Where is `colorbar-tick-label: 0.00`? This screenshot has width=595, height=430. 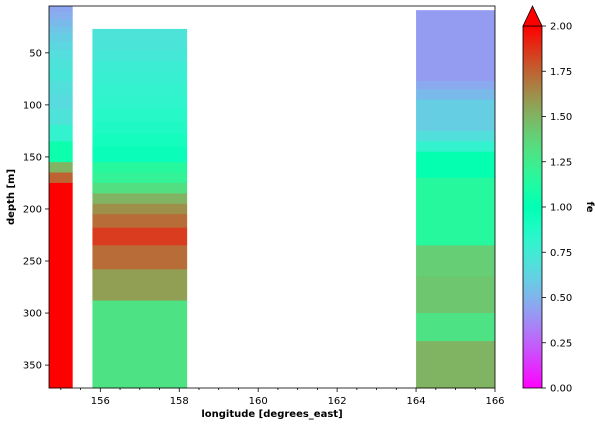 colorbar-tick-label: 0.00 is located at coordinates (561, 389).